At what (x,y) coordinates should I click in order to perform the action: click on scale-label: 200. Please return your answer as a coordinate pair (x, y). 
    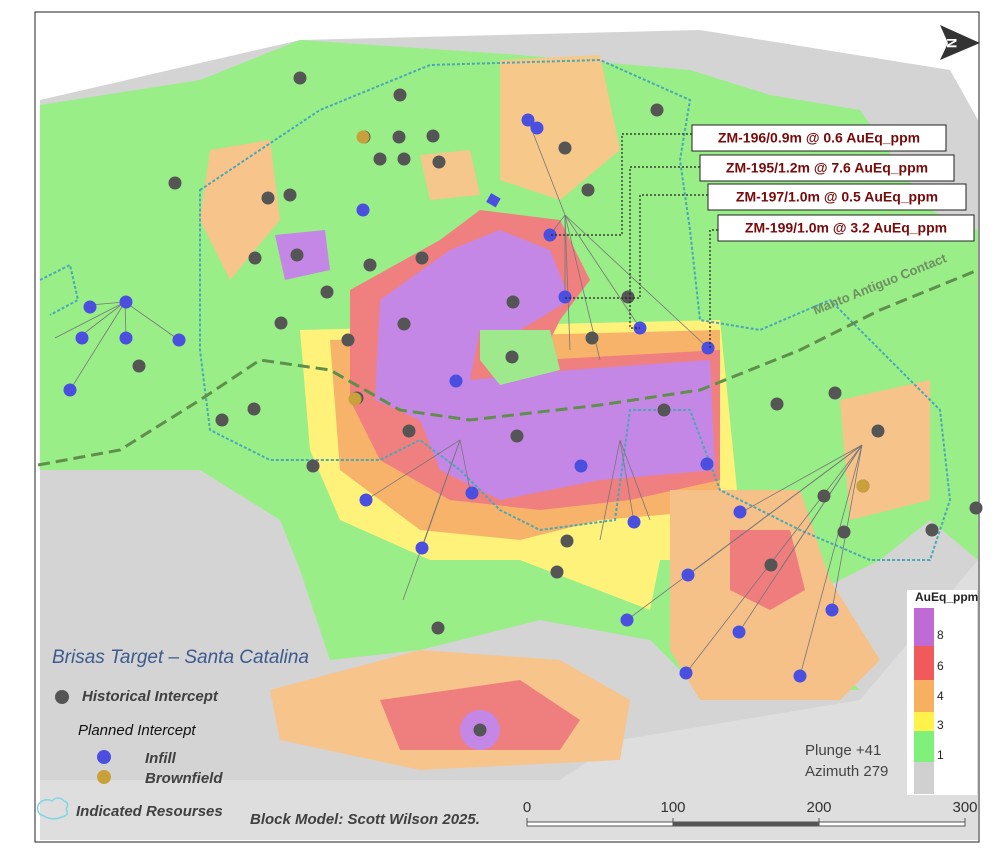
    Looking at the image, I should click on (818, 807).